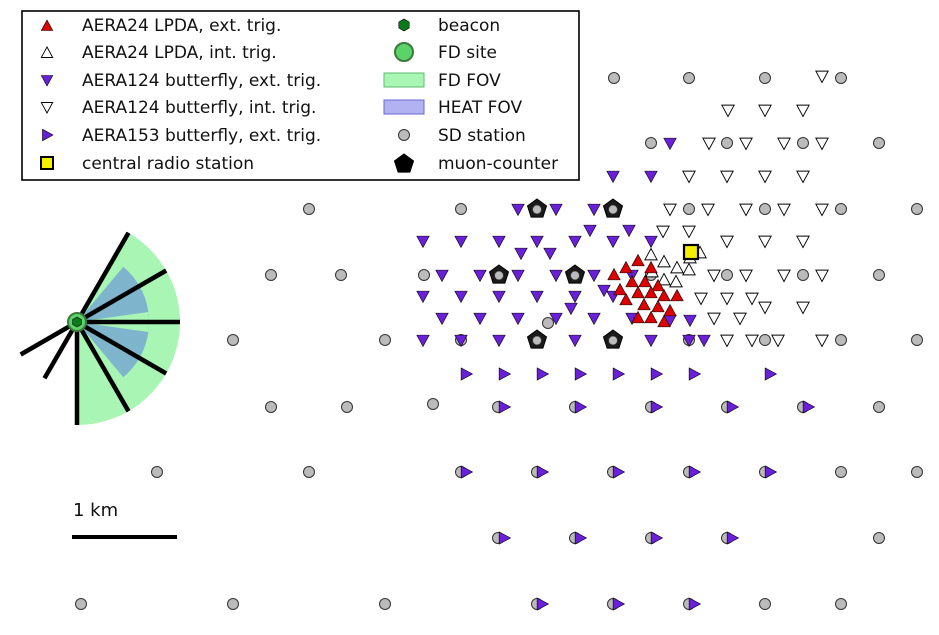 The width and height of the screenshot is (939, 635). Describe the element at coordinates (404, 107) in the screenshot. I see `legend-symbol-heat-fov` at that location.